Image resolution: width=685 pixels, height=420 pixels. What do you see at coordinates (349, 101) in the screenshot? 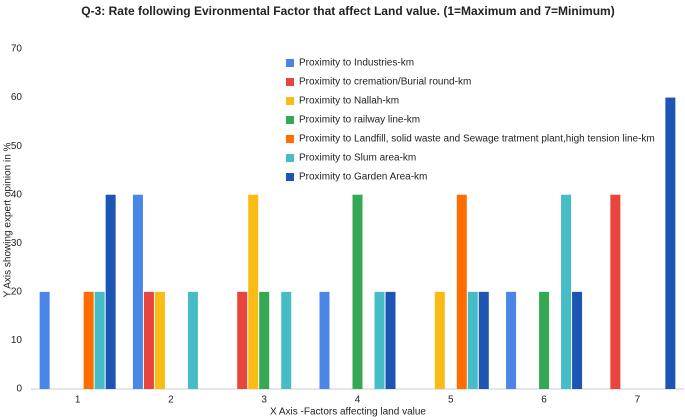
I see `legend-label: Proximity to Nallah-km` at bounding box center [349, 101].